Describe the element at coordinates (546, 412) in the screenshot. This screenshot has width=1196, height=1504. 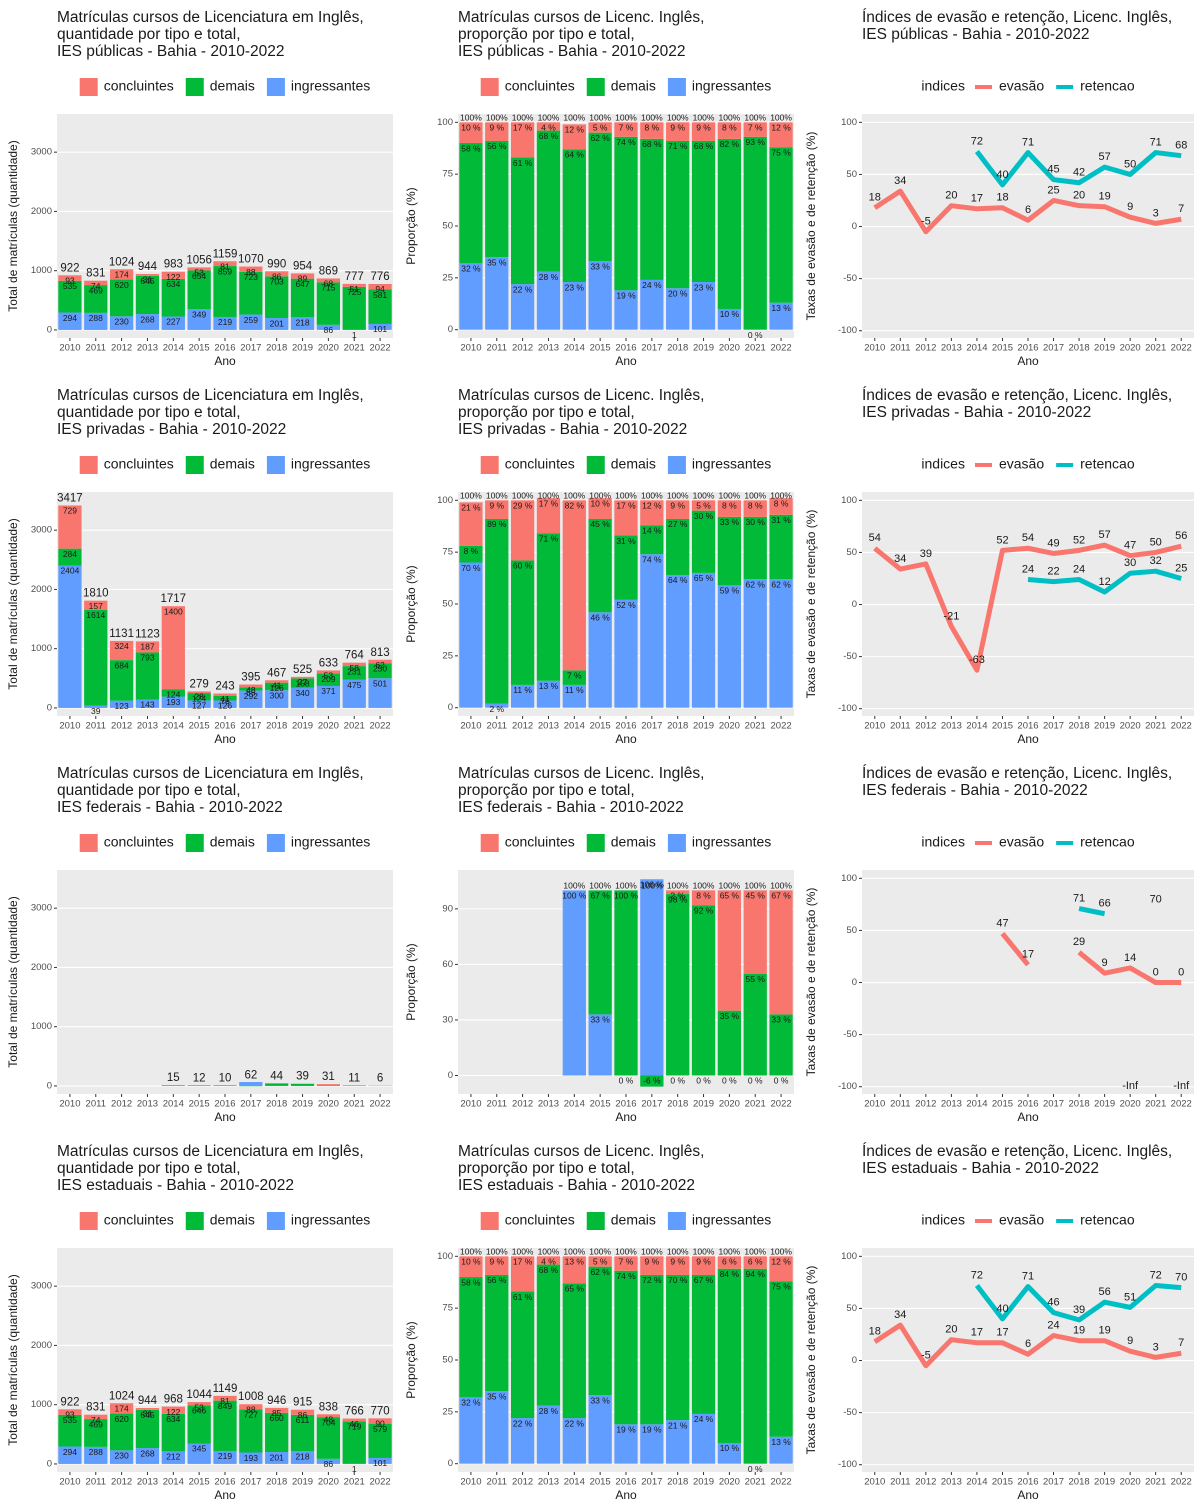
I see `chart-title: proporção por tipo e total,` at that location.